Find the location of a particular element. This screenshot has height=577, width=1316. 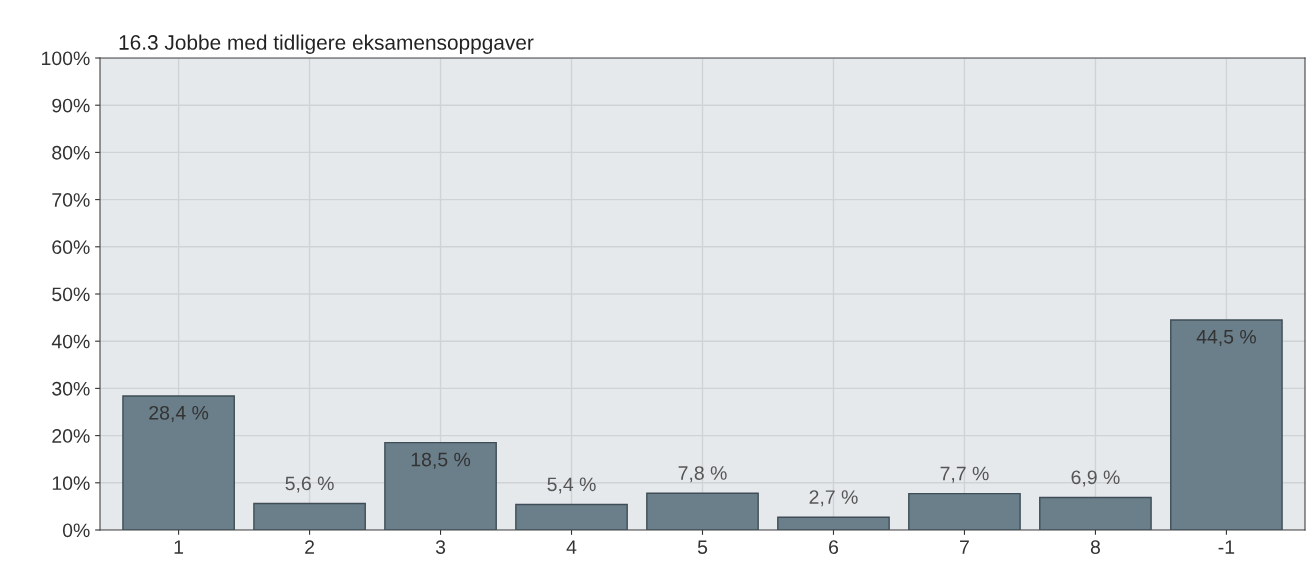

x-tick-label: 2 is located at coordinates (309, 547).